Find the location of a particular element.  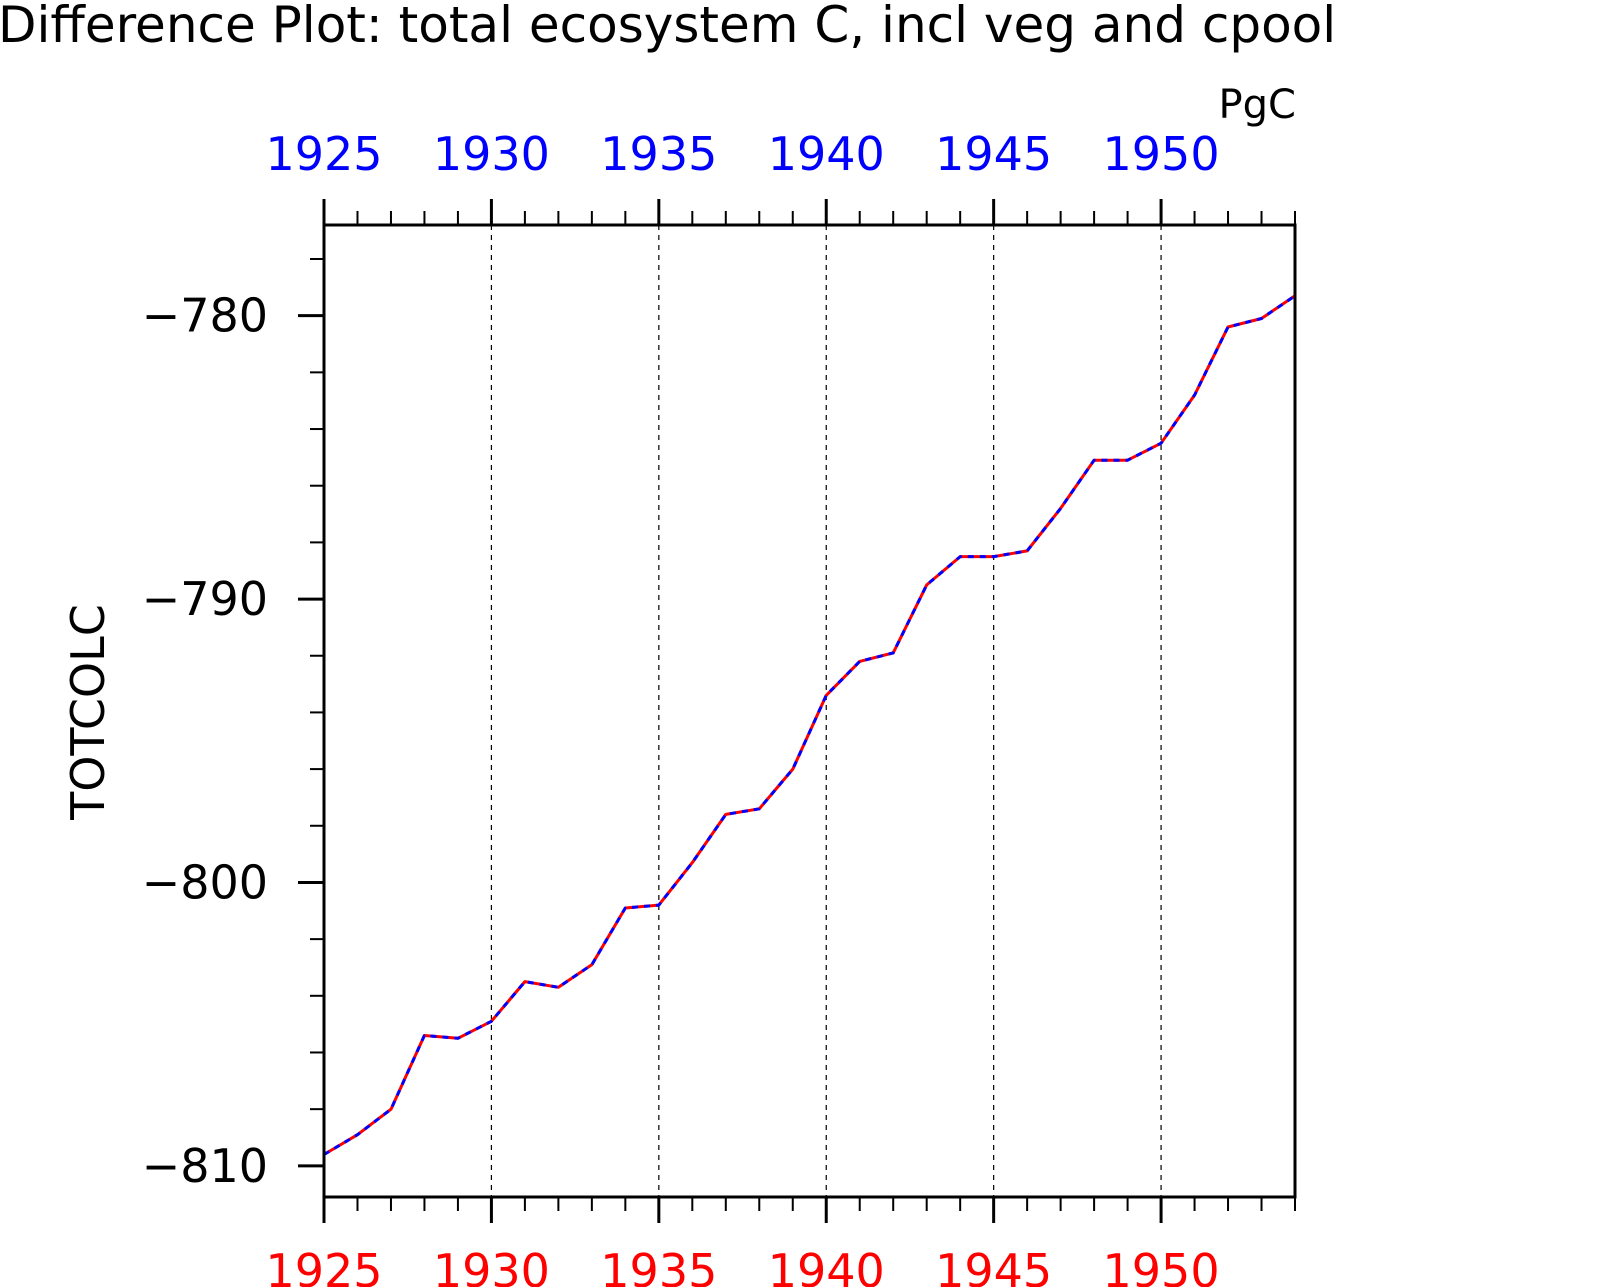

bottom-x-tick-label: 1925 is located at coordinates (323, 1265).